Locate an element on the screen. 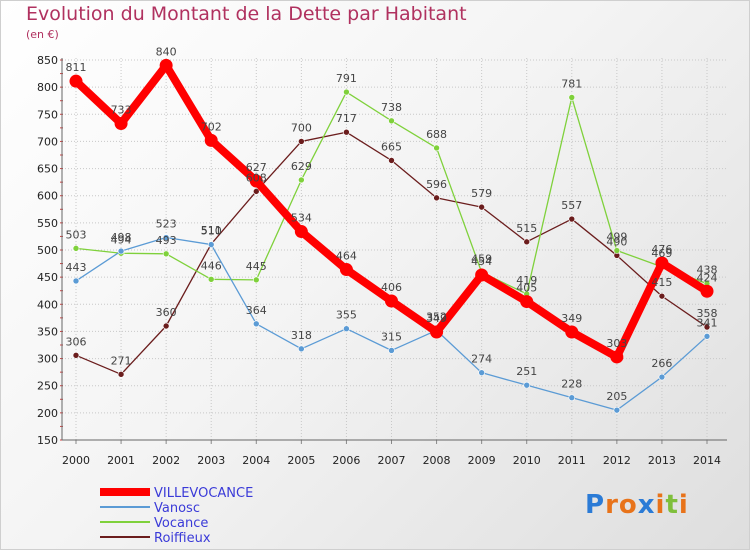  point-villevocance-2012 is located at coordinates (617, 357).